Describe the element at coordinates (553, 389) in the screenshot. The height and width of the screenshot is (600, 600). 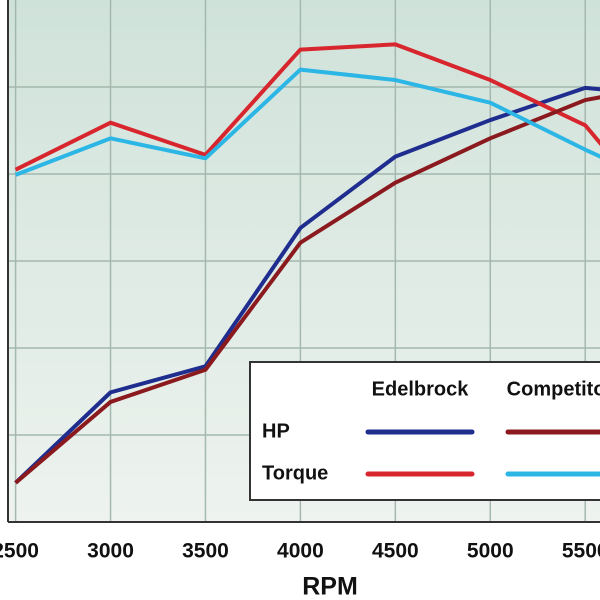
I see `legend-column-label: Competitor` at that location.